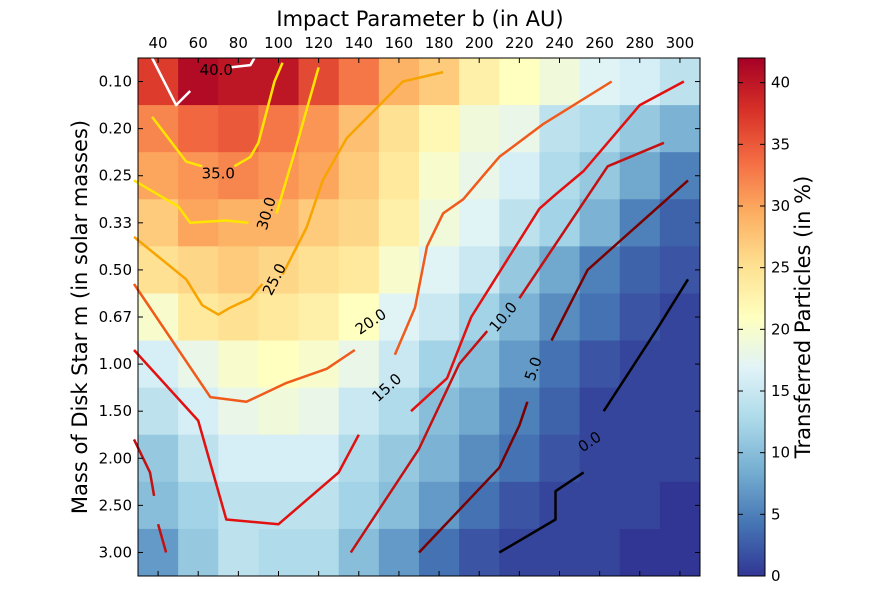  What do you see at coordinates (115, 223) in the screenshot?
I see `y-tick-label: 0.33` at bounding box center [115, 223].